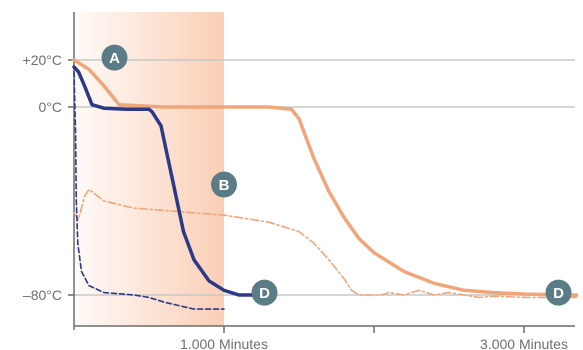  I want to click on marker-b-1: B, so click(224, 184).